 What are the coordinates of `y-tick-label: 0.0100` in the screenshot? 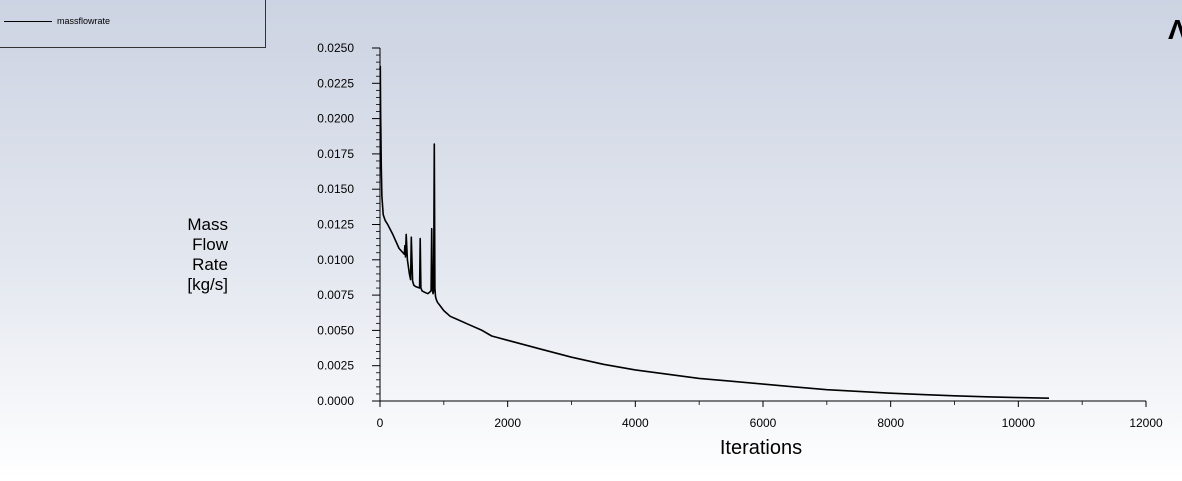 It's located at (335, 260).